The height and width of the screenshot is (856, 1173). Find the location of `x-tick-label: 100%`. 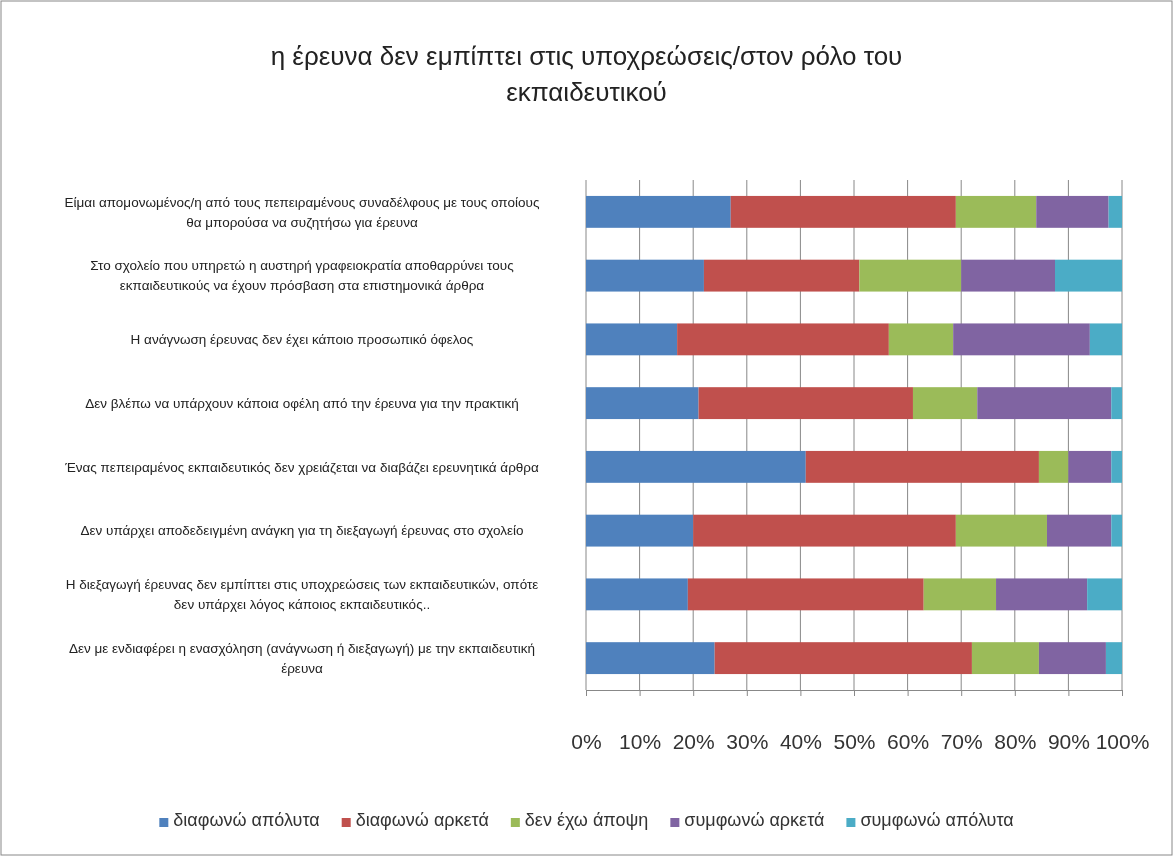

x-tick-label: 100% is located at coordinates (1122, 742).